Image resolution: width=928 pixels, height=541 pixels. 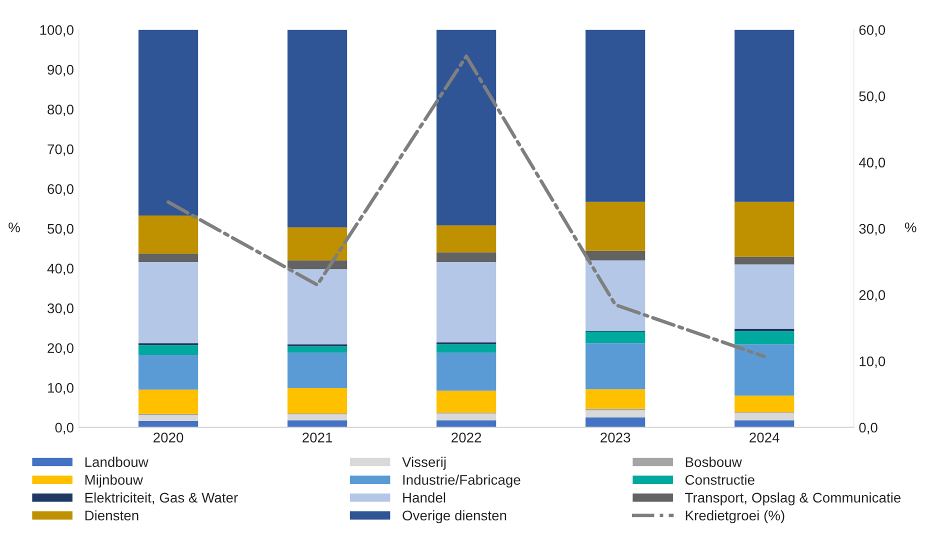 What do you see at coordinates (765, 437) in the screenshot?
I see `x-tick-label: 2024` at bounding box center [765, 437].